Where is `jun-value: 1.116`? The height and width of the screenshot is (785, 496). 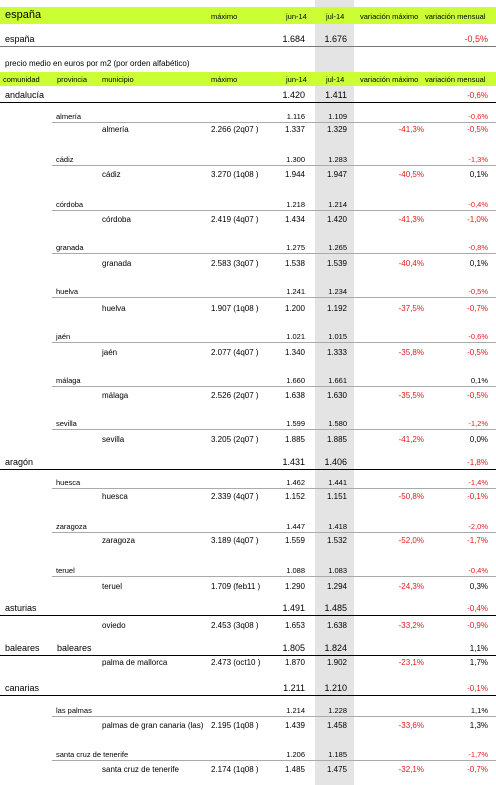
jun-value: 1.116 is located at coordinates (295, 116).